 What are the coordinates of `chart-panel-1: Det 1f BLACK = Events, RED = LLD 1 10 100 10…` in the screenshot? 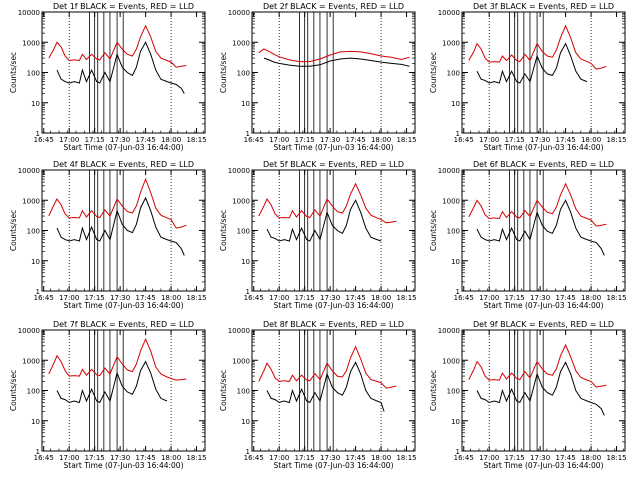 It's located at (108, 77).